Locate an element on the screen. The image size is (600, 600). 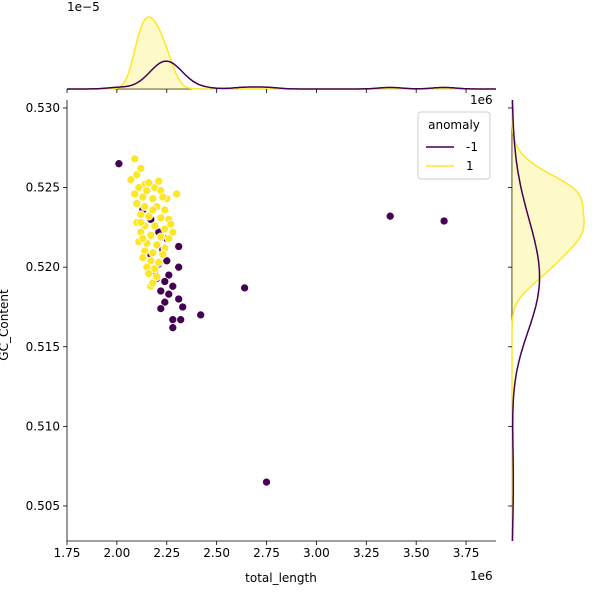
legend-label-1: 1 is located at coordinates (470, 166).